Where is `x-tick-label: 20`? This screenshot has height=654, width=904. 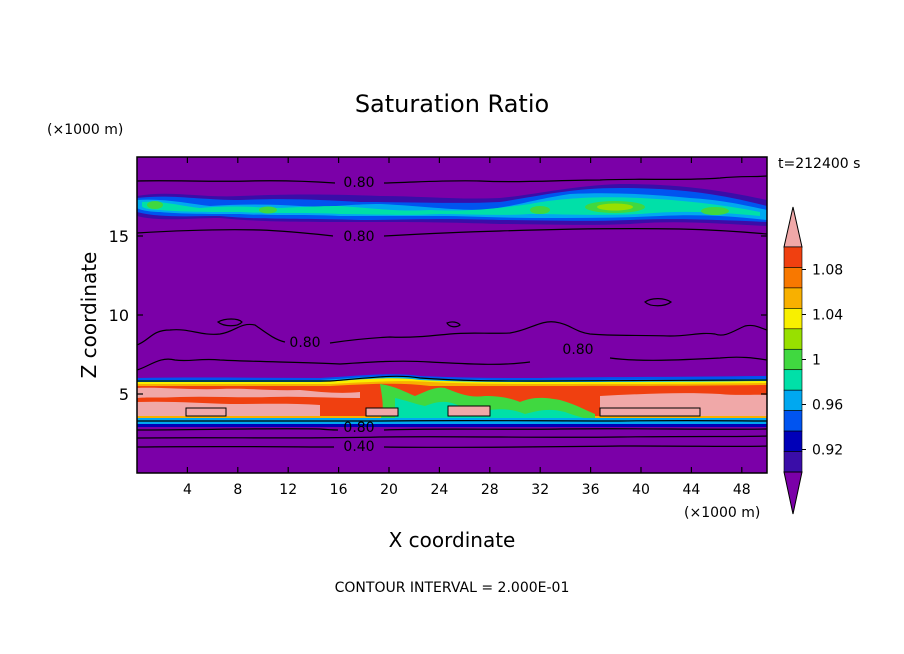 x-tick-label: 20 is located at coordinates (389, 490).